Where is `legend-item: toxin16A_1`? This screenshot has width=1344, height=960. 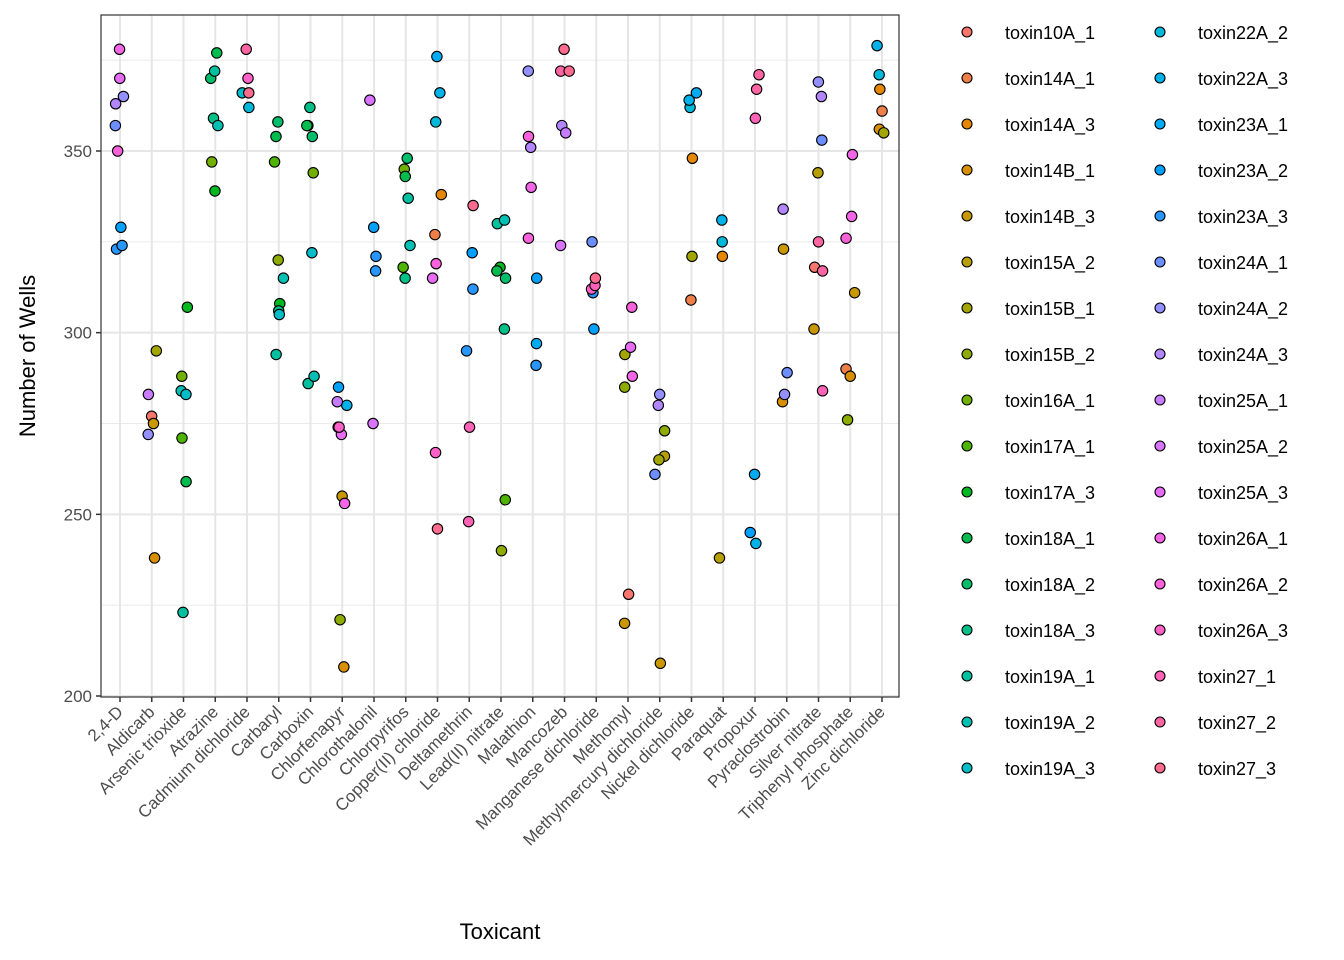
legend-item: toxin16A_1 is located at coordinates (1028, 401).